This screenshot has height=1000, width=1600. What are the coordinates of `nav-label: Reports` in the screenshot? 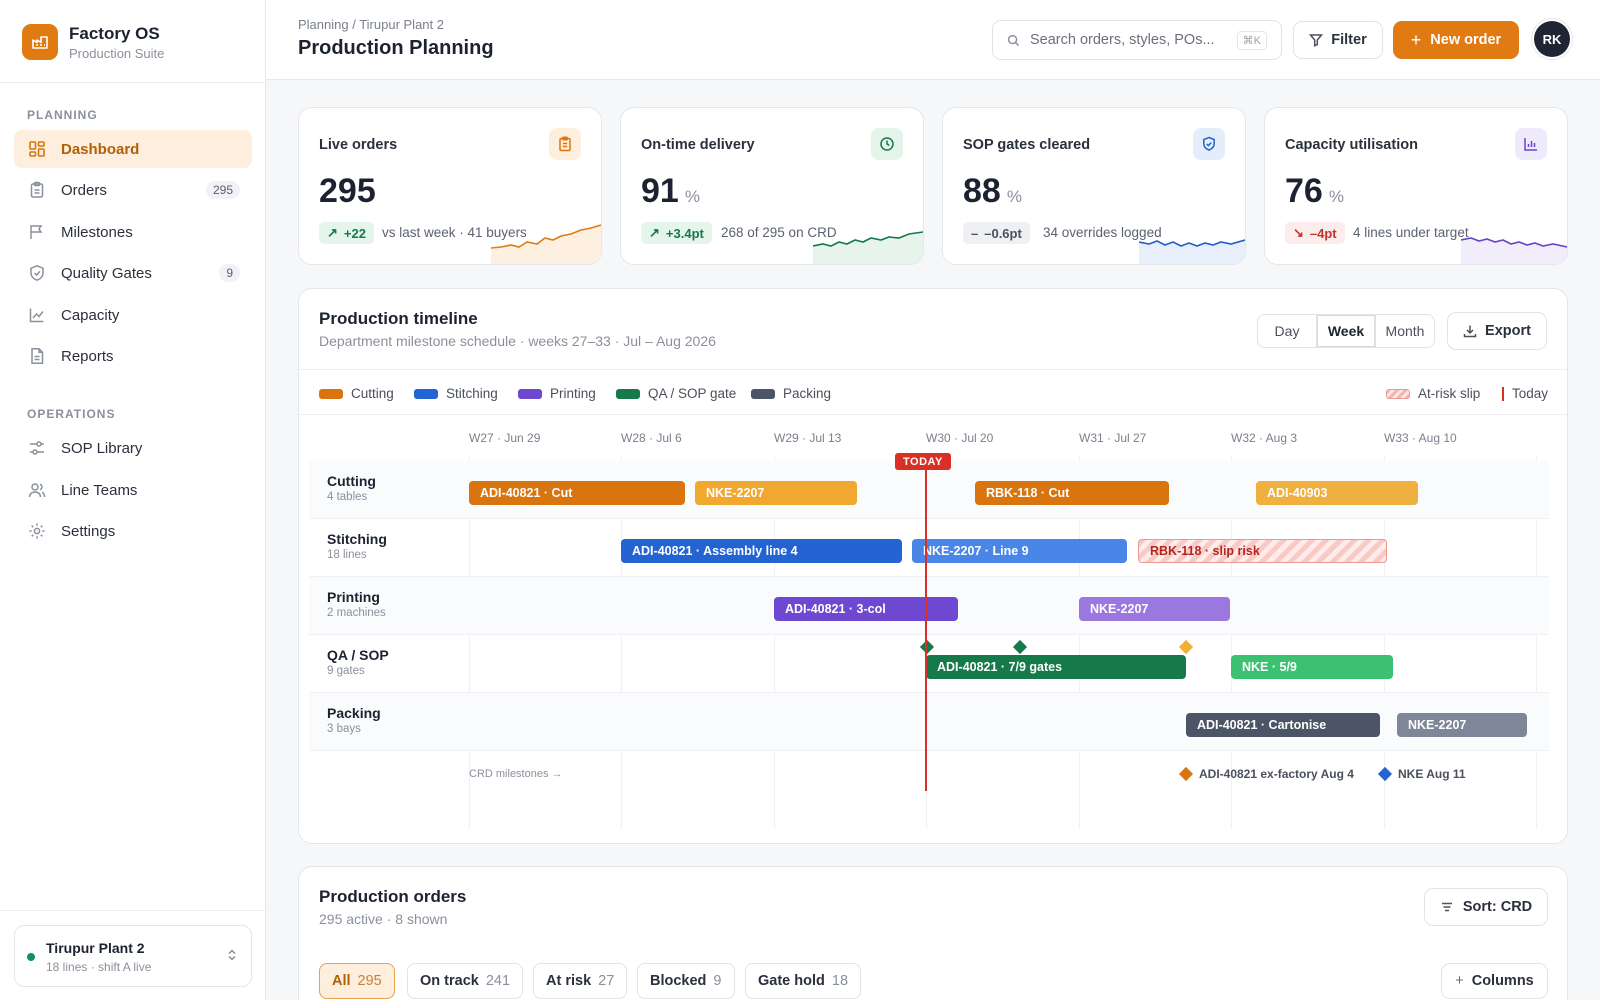 It's located at (87, 356).